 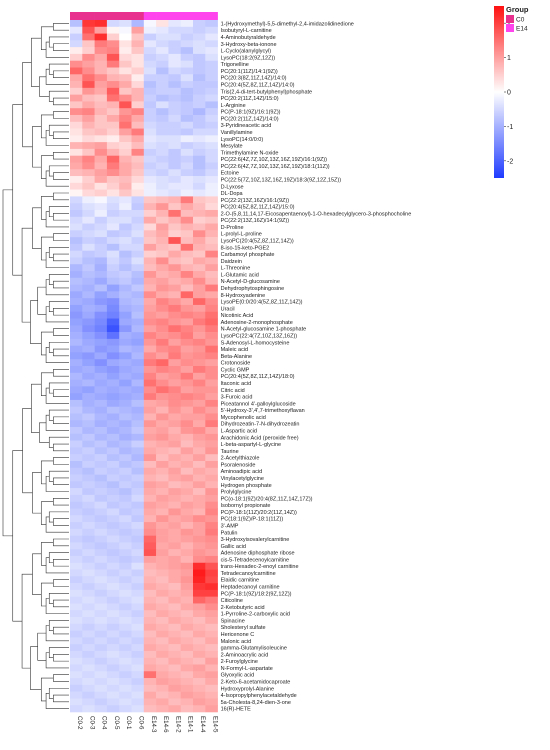 I want to click on row-label: Heptadecanoyl carnitine, so click(x=250, y=588).